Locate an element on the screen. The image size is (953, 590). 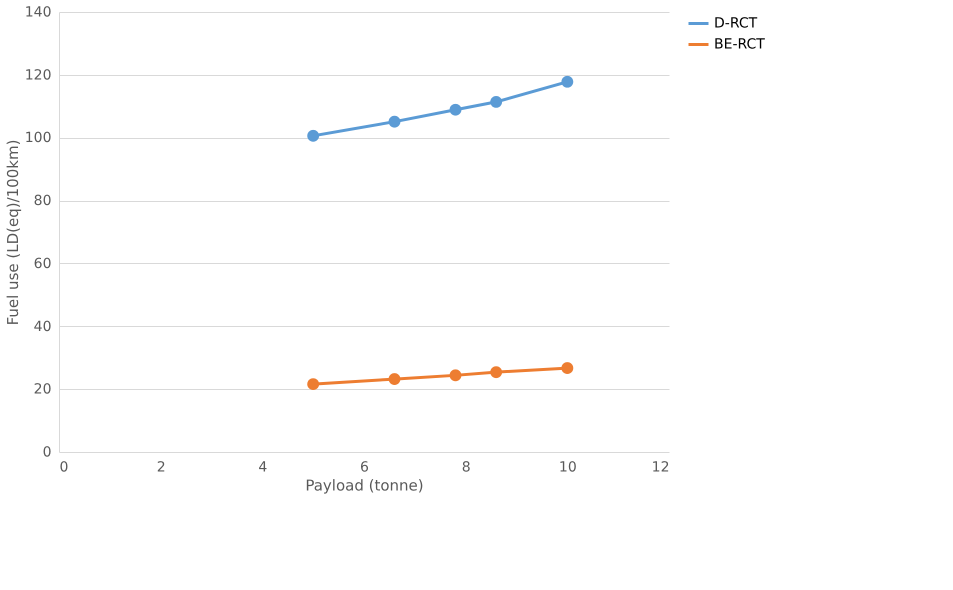
x-tick-label: 0 is located at coordinates (64, 468).